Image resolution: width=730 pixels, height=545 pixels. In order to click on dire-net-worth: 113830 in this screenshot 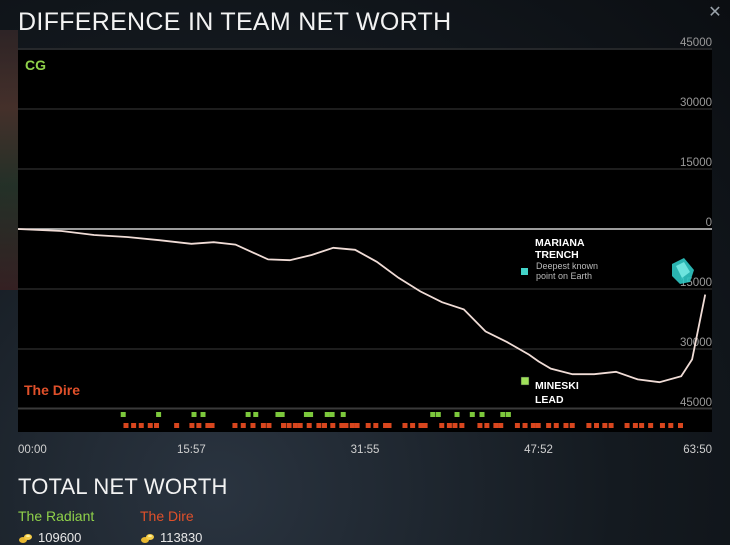, I will do `click(171, 537)`.